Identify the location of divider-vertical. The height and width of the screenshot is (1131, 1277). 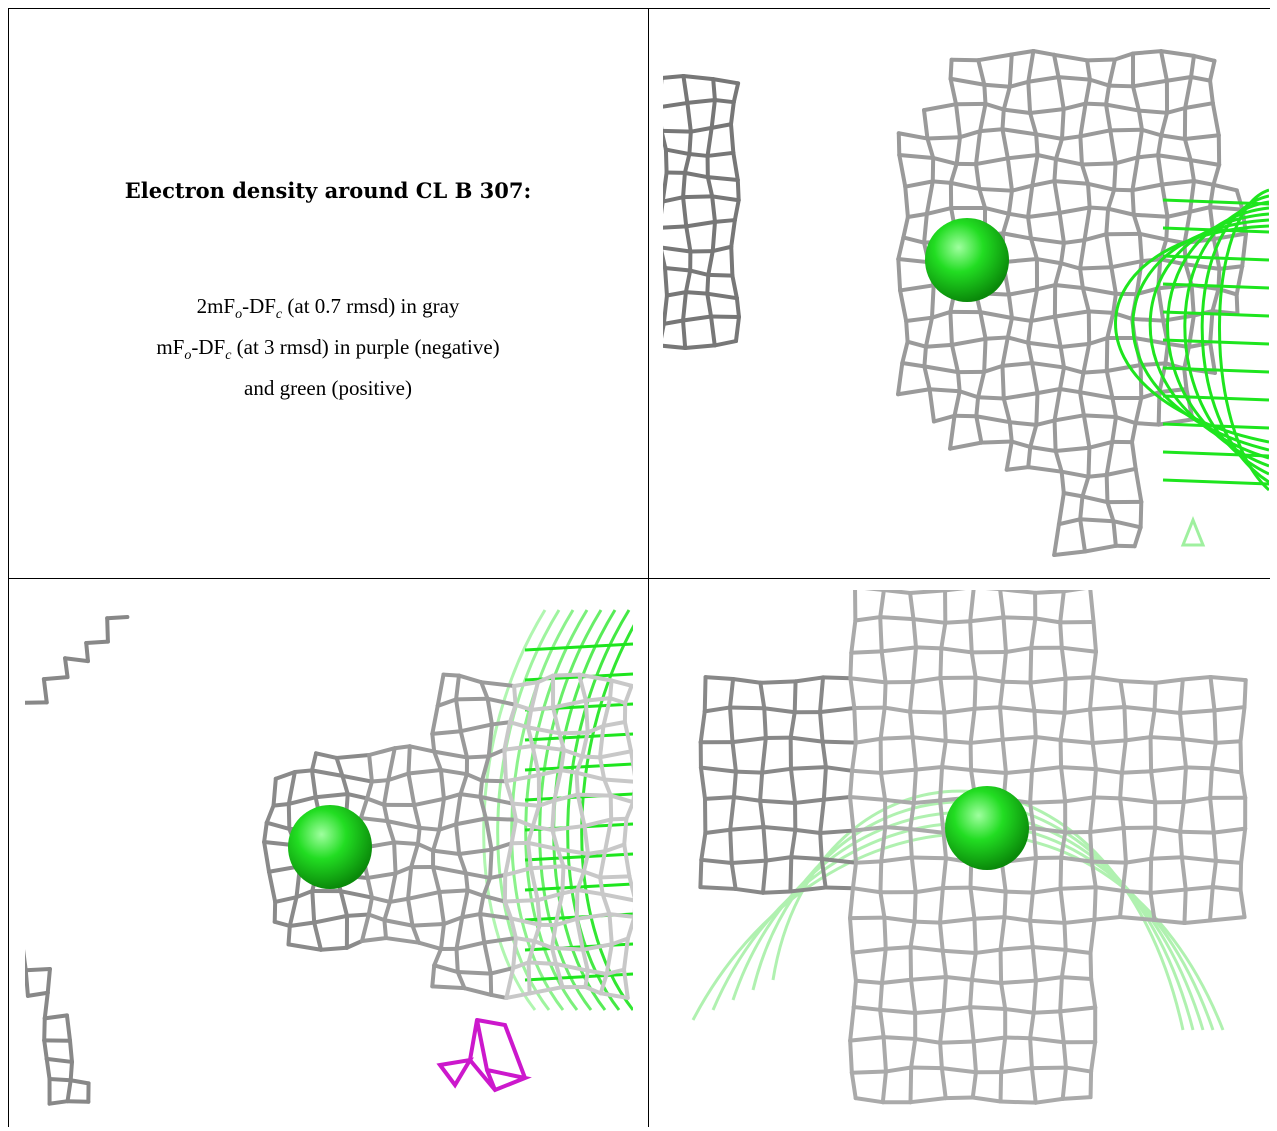
(648, 567).